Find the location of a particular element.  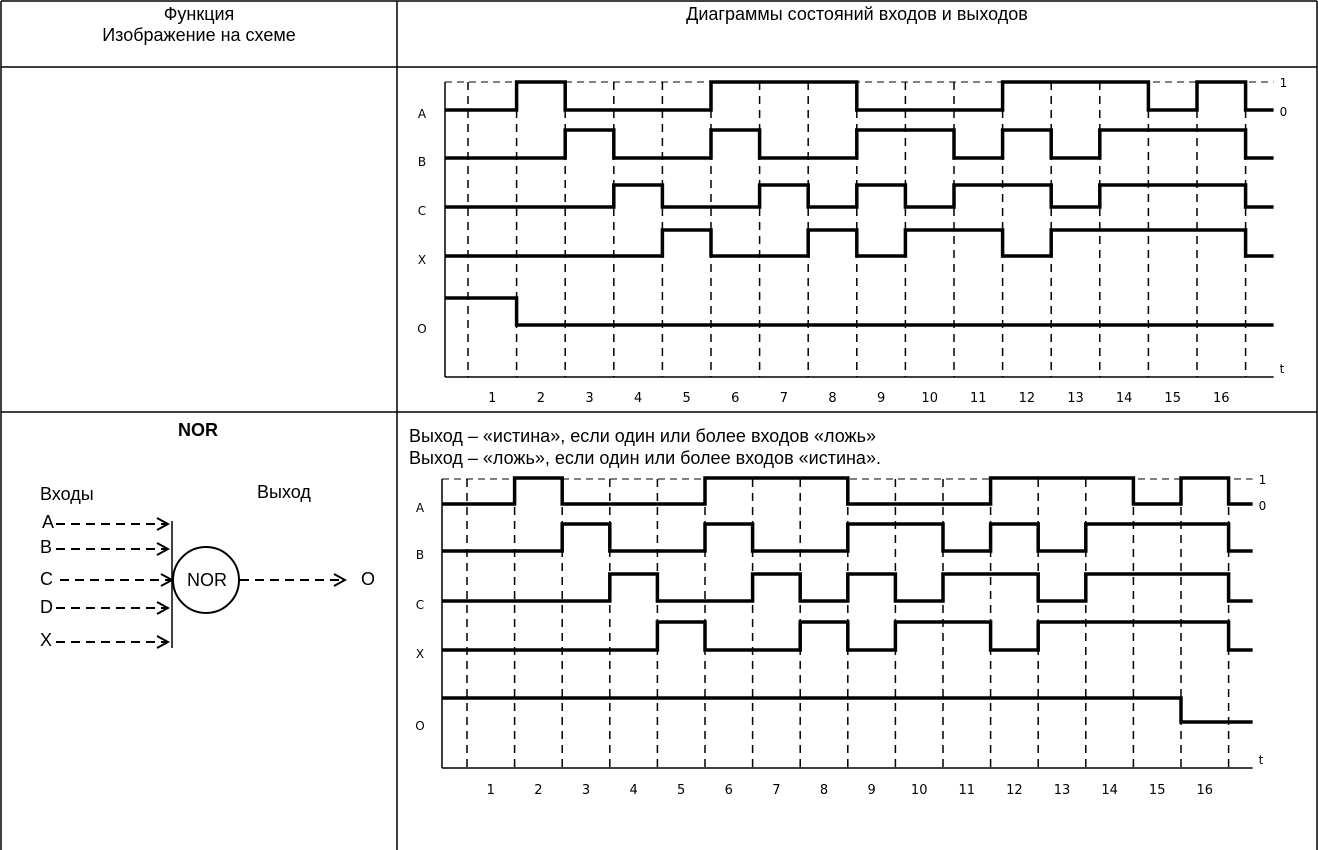

function-header: Функция Изображение на схеме is located at coordinates (199, 25).